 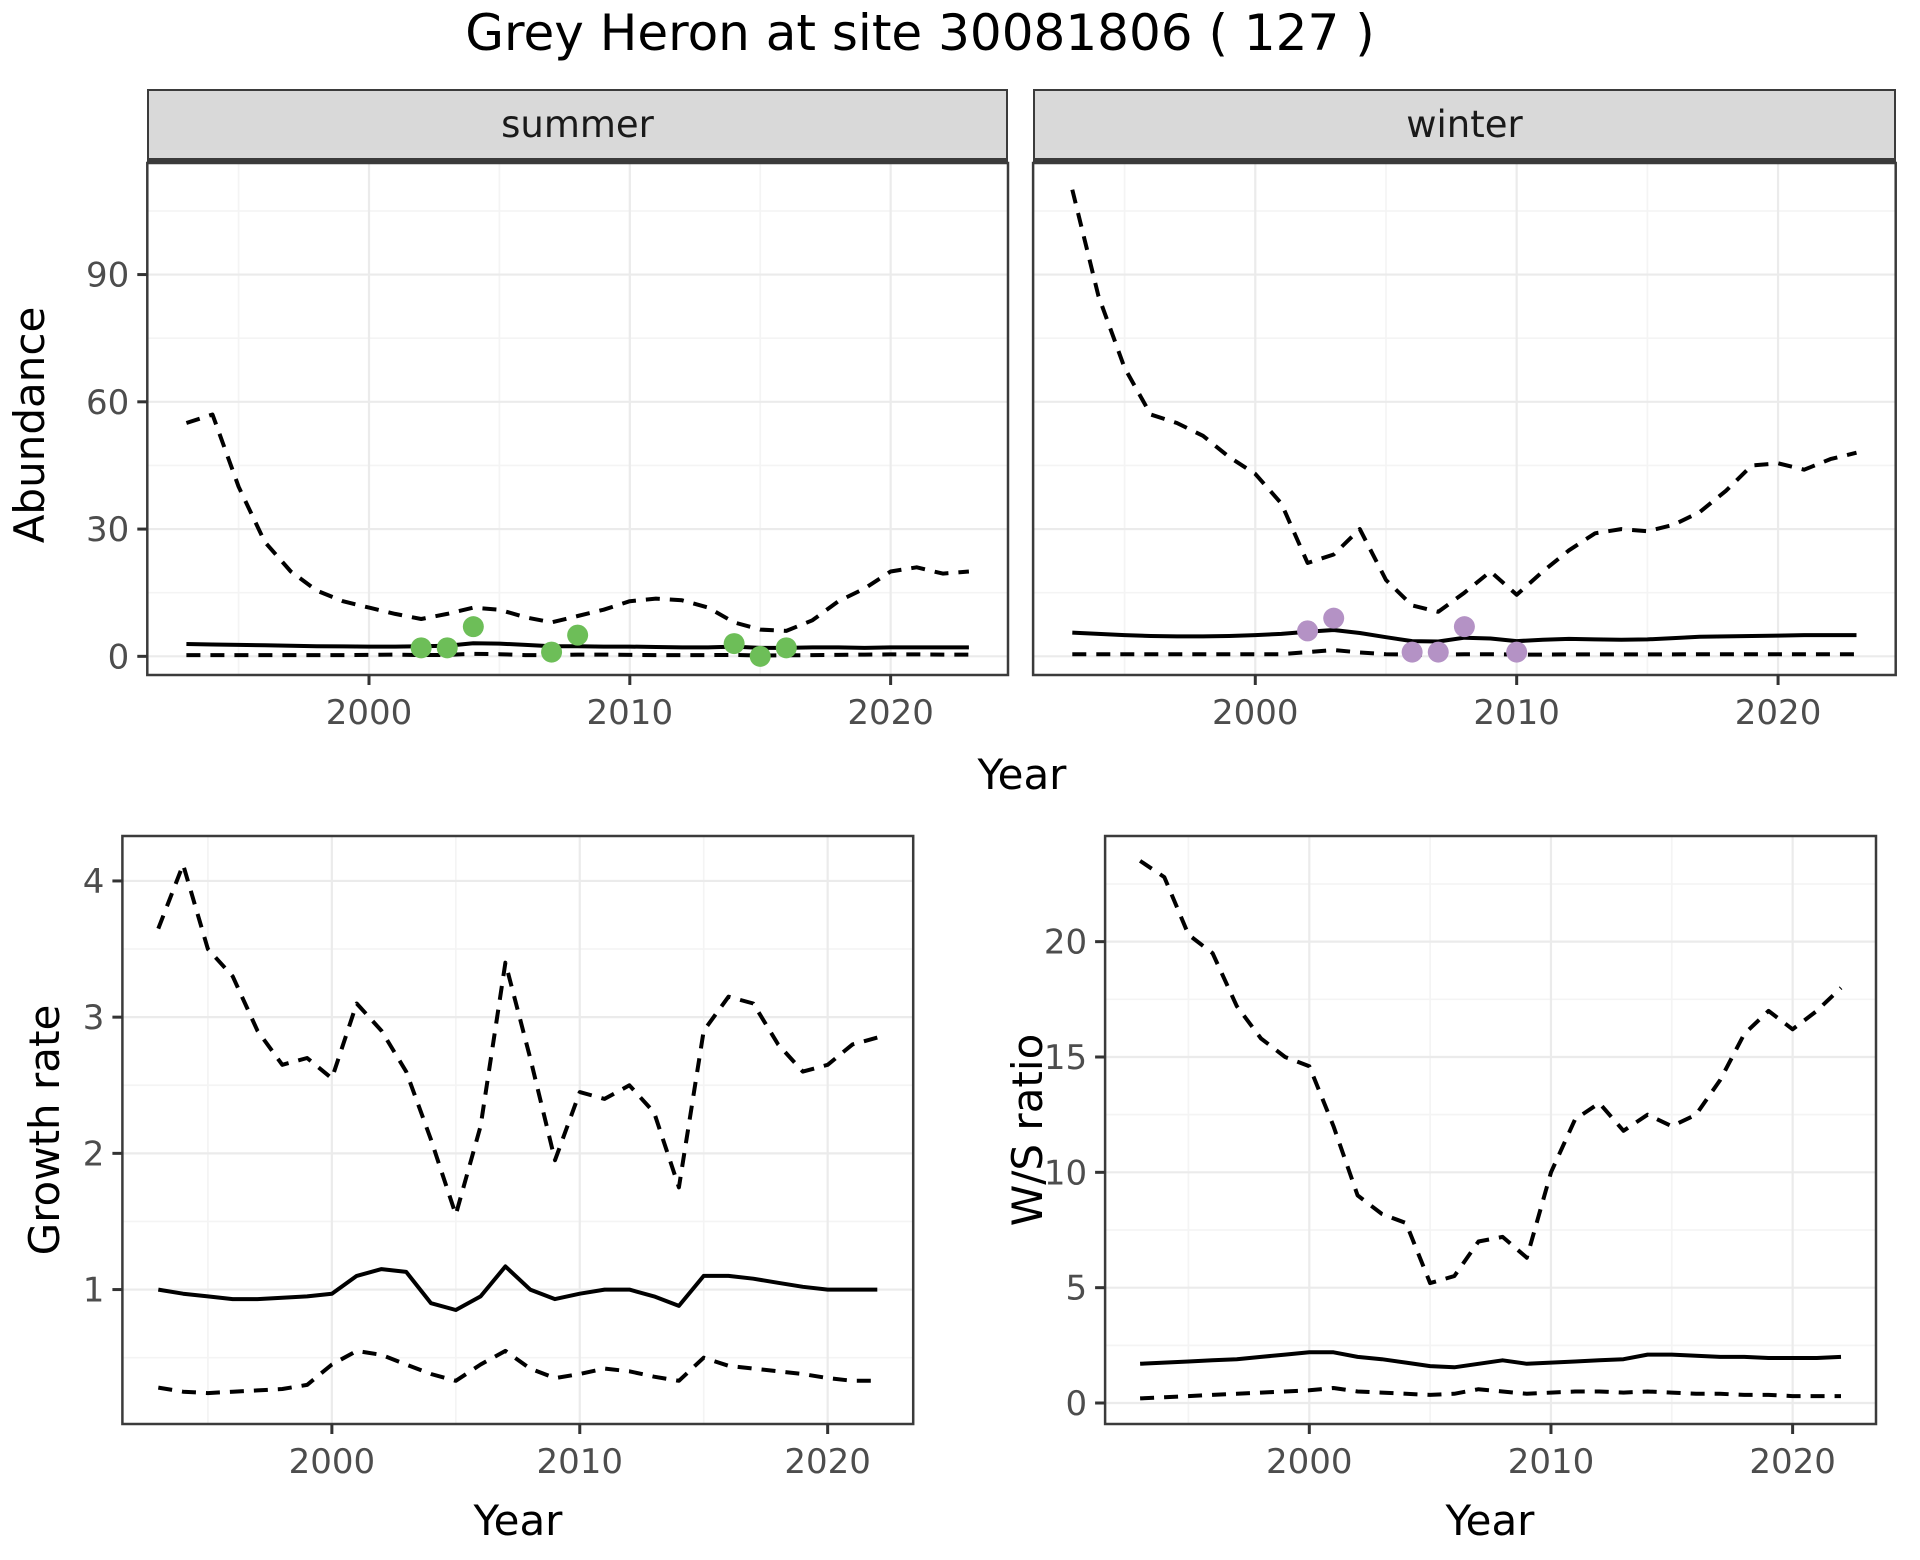 What do you see at coordinates (107, 276) in the screenshot?
I see `y-tick-label: 90` at bounding box center [107, 276].